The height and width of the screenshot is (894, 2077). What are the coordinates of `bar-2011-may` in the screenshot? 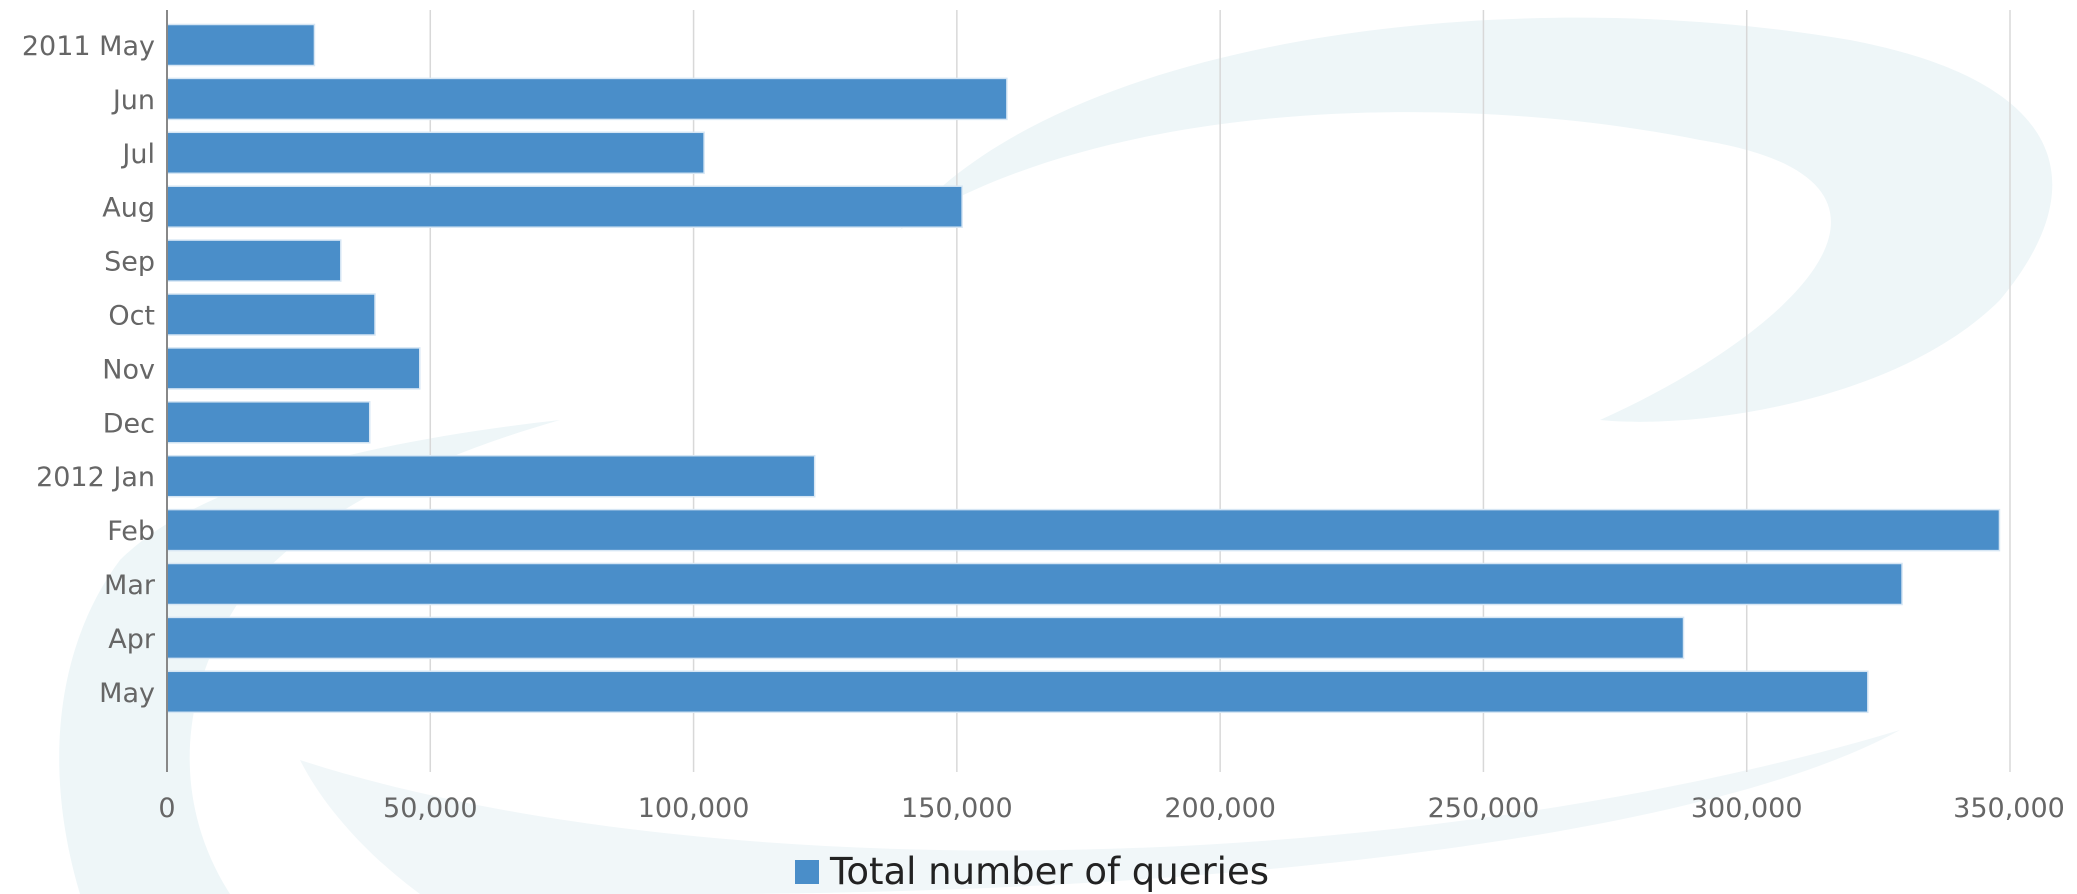 It's located at (241, 45).